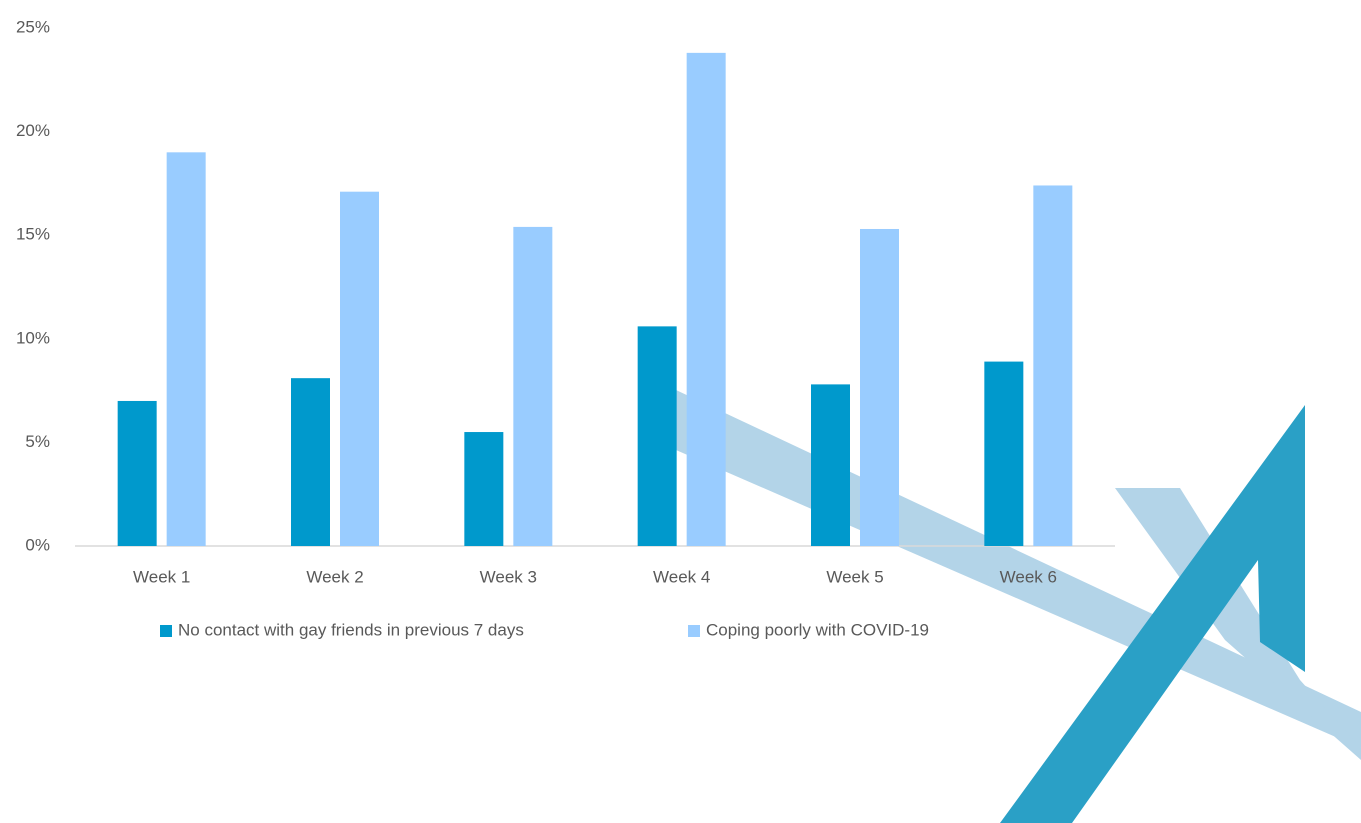 Image resolution: width=1361 pixels, height=823 pixels. I want to click on y-tick-label: 25%, so click(33, 26).